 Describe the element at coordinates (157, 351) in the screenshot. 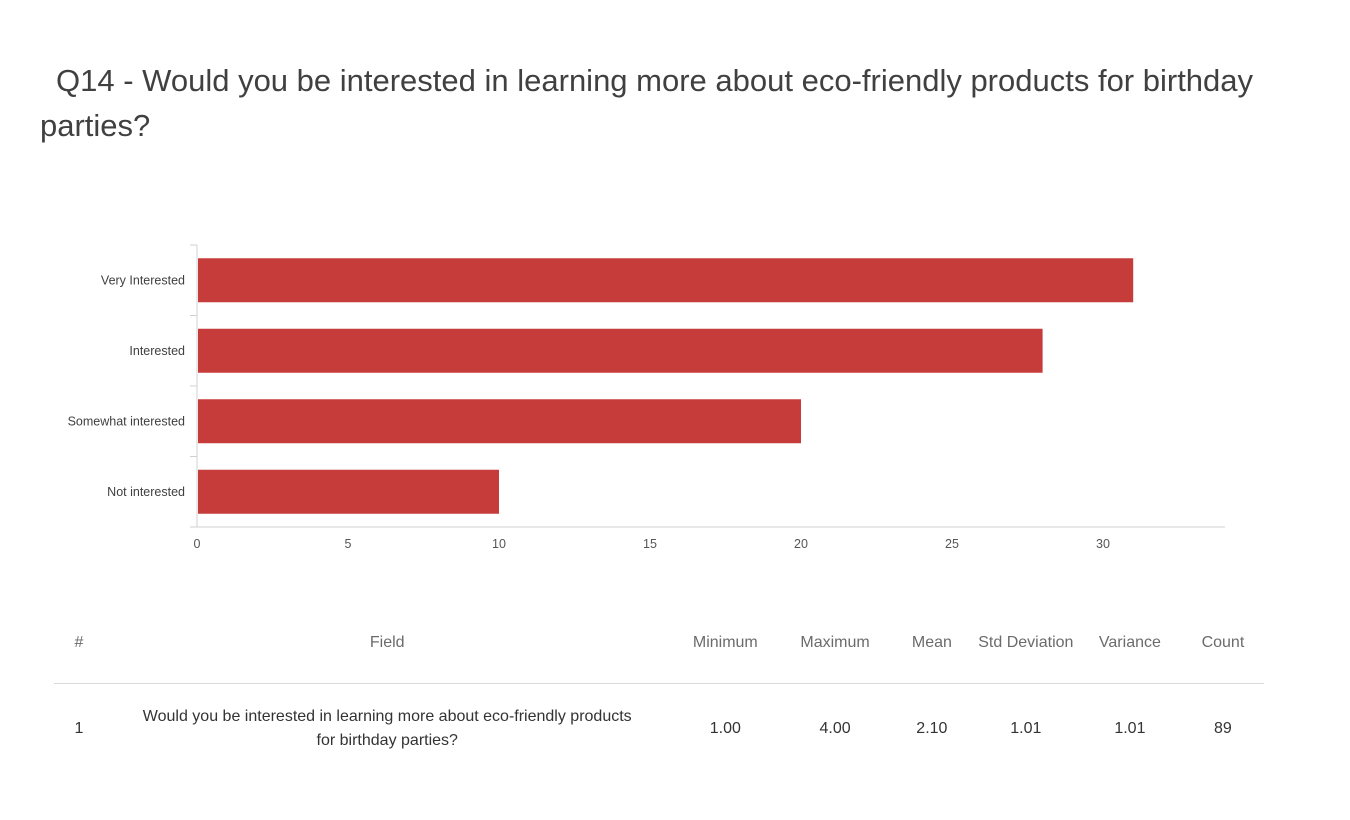

I see `category-label: Interested` at that location.